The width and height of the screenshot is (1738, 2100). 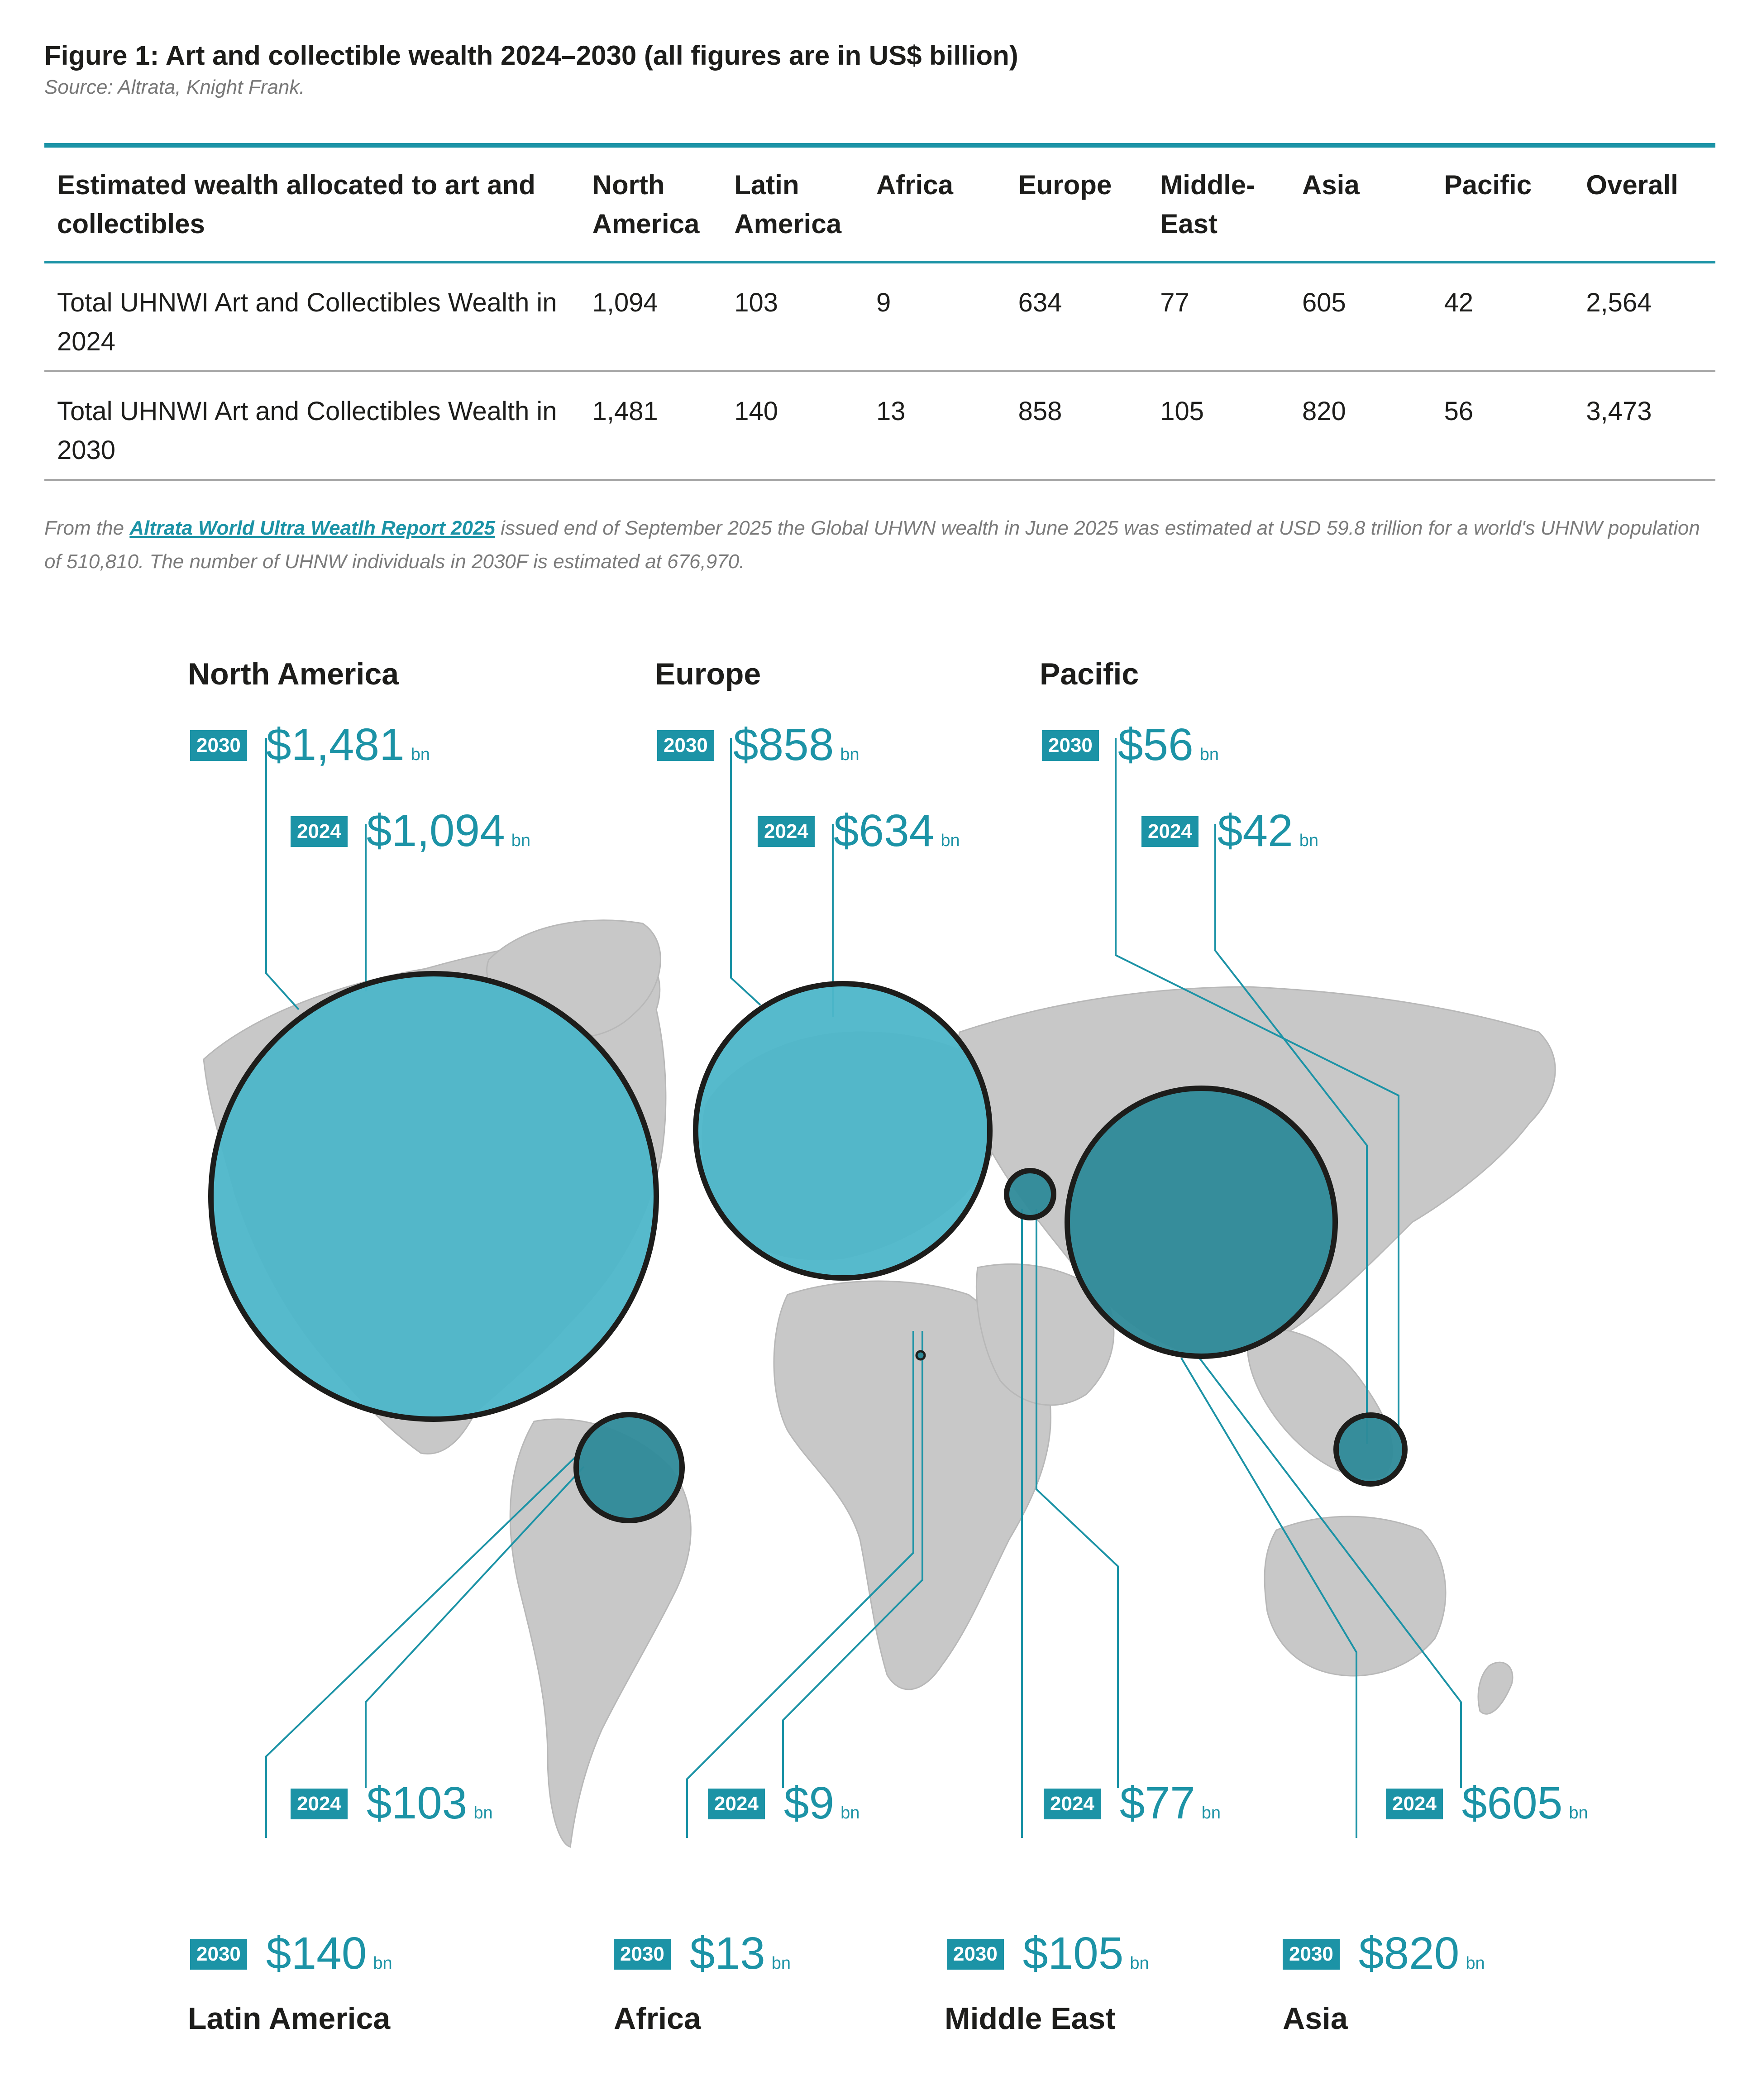 What do you see at coordinates (1077, 1498) in the screenshot?
I see `leader-middle-east-2024` at bounding box center [1077, 1498].